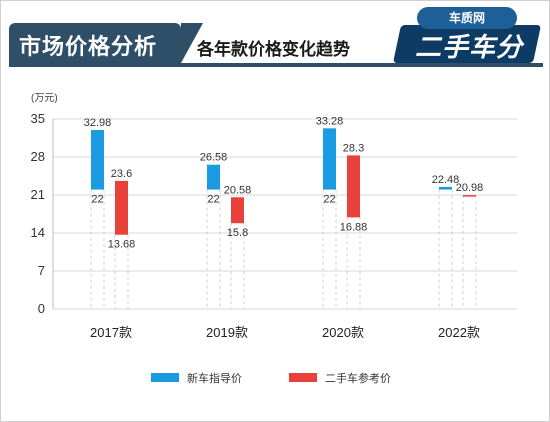  I want to click on data-label-high: 20.58, so click(238, 190).